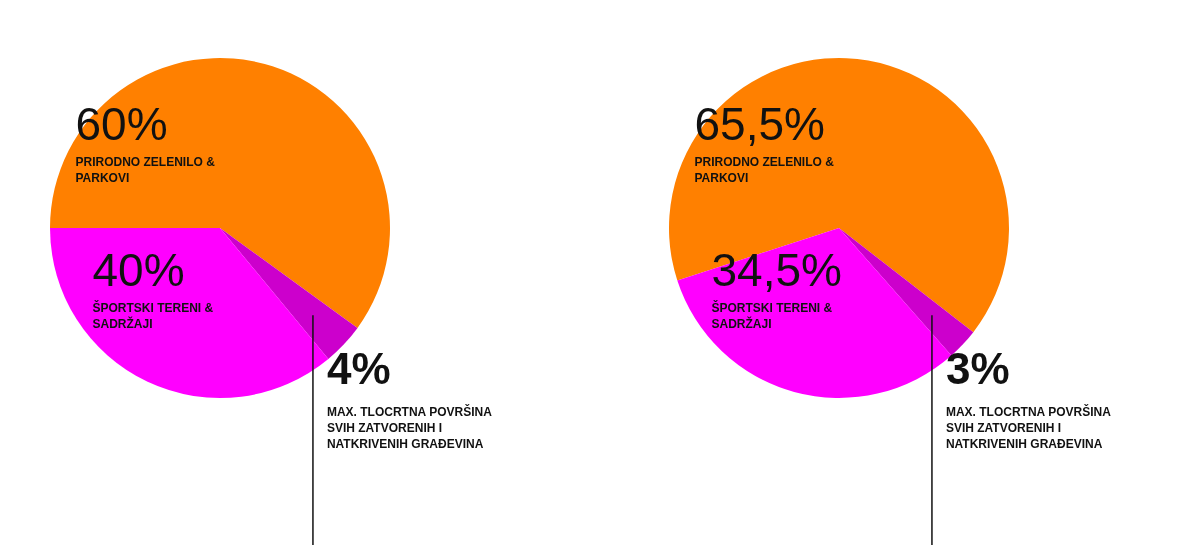  I want to click on data-label: 4%, so click(358, 369).